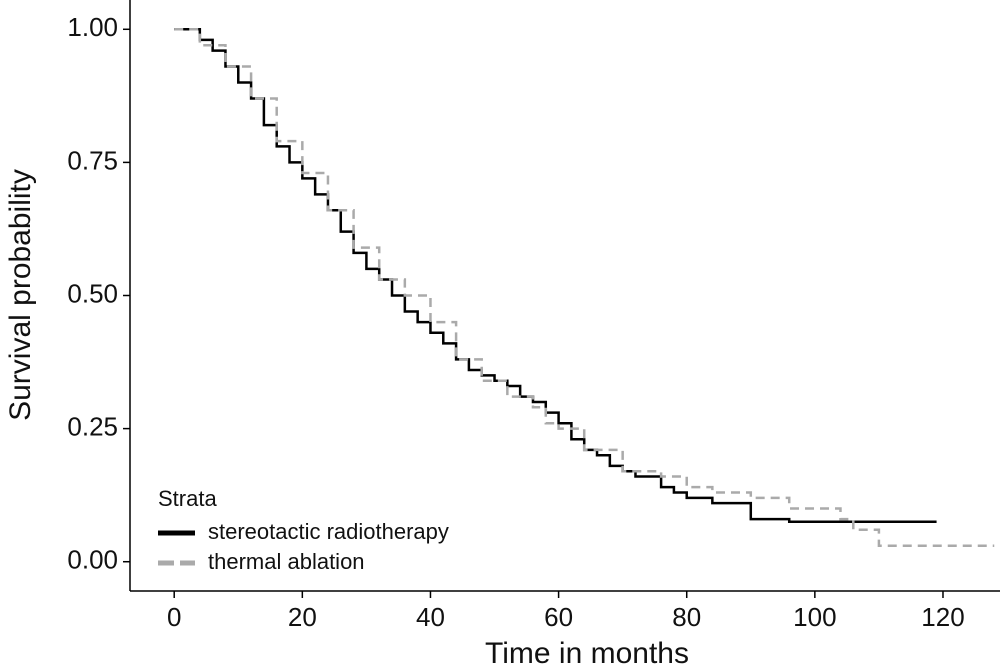 The image size is (1000, 671). Describe the element at coordinates (587, 653) in the screenshot. I see `x-axis-label: Time in months` at that location.